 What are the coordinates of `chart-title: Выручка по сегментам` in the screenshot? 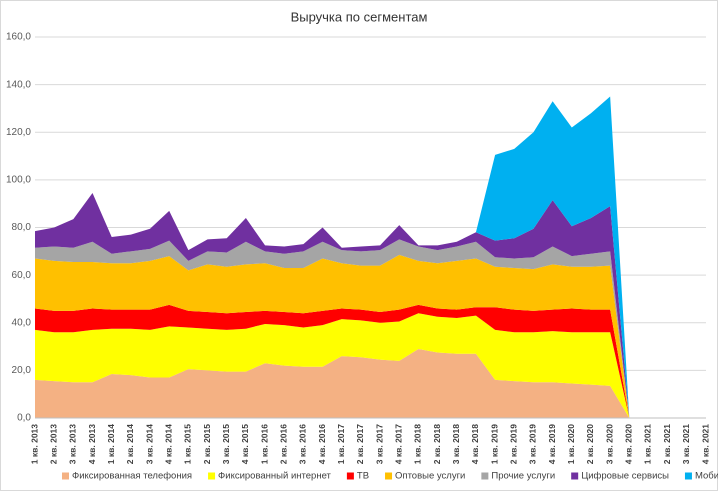 It's located at (359, 16).